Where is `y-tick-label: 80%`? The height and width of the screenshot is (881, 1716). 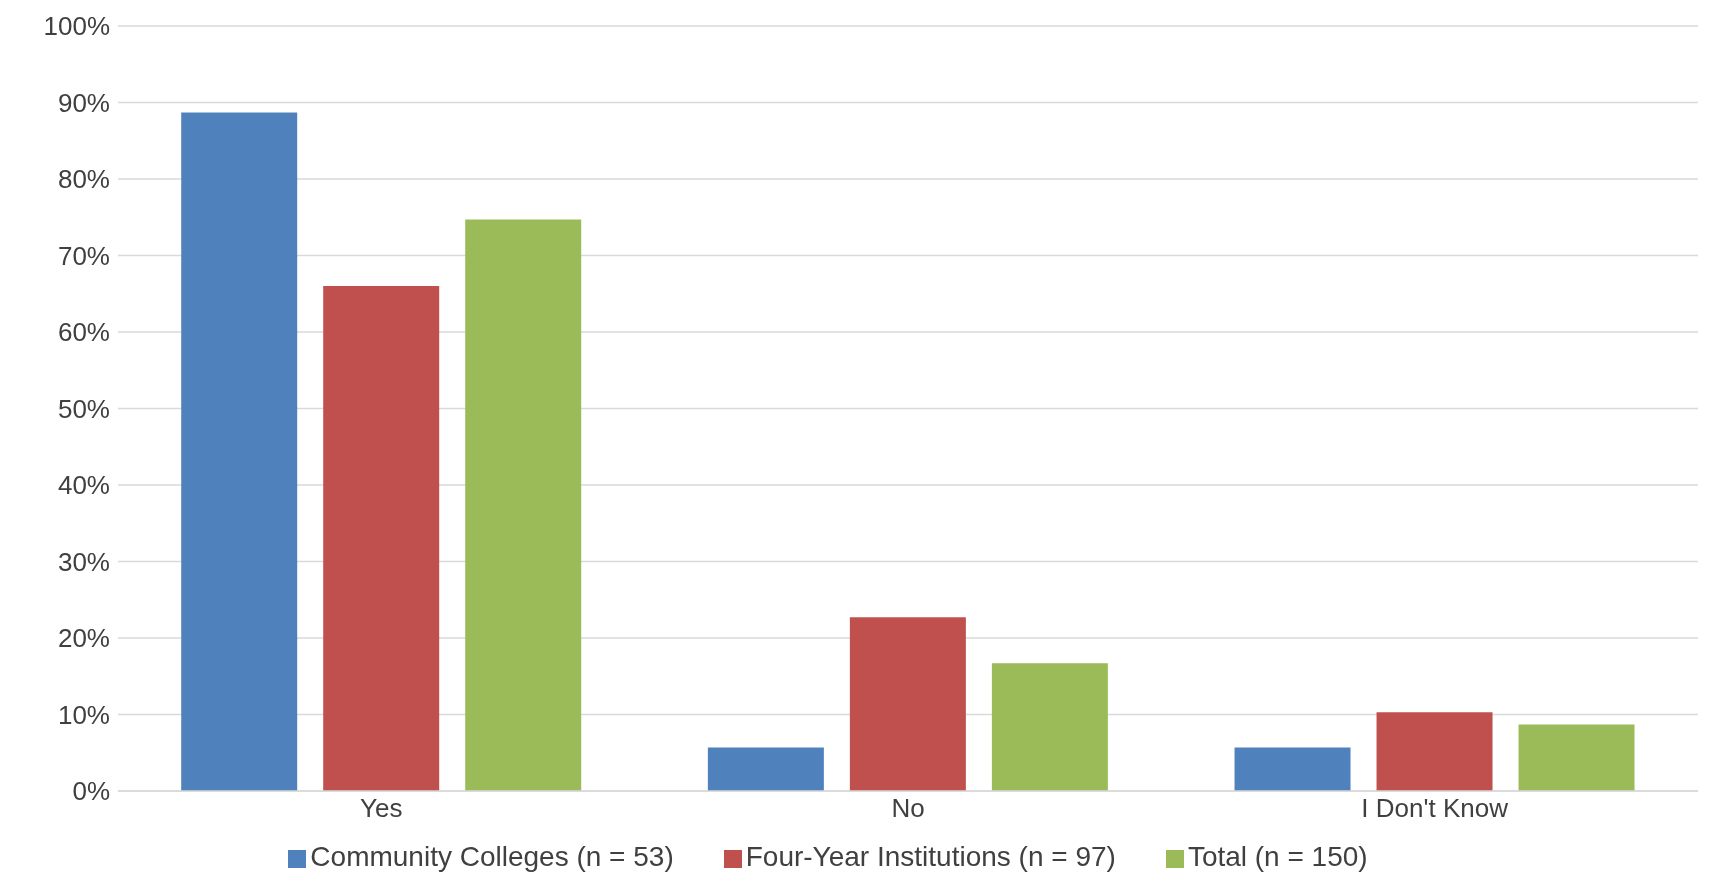
y-tick-label: 80% is located at coordinates (83, 179).